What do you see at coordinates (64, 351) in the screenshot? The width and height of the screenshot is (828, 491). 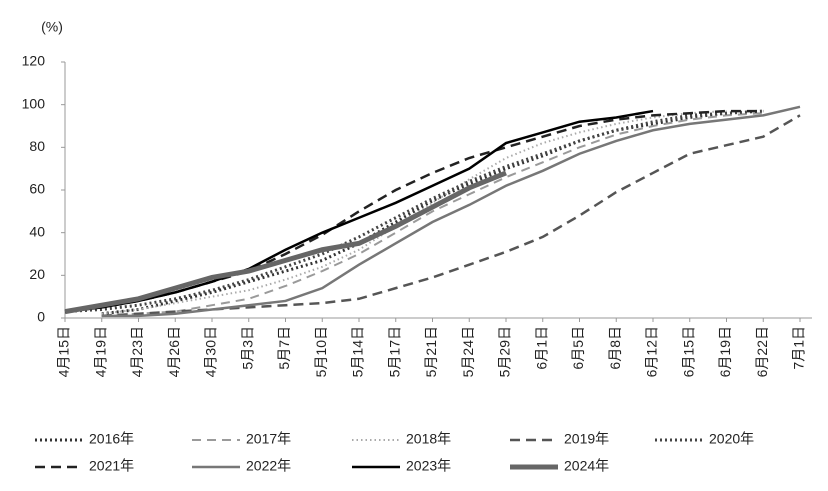 I see `x-tick-label: 4月15日` at bounding box center [64, 351].